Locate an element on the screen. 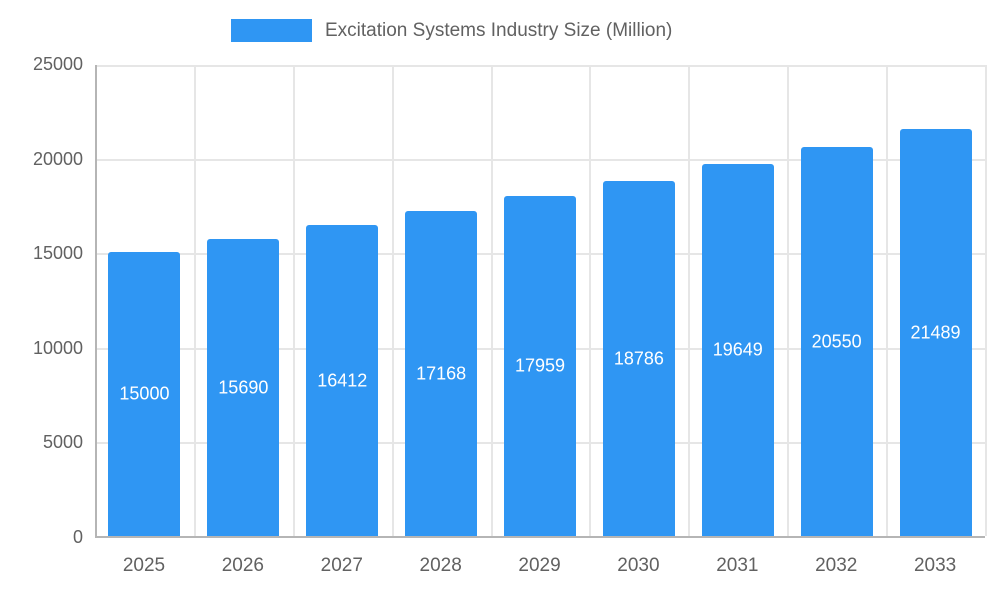 This screenshot has height=600, width=1000. bar-value-label-2032: 20550 is located at coordinates (836, 341).